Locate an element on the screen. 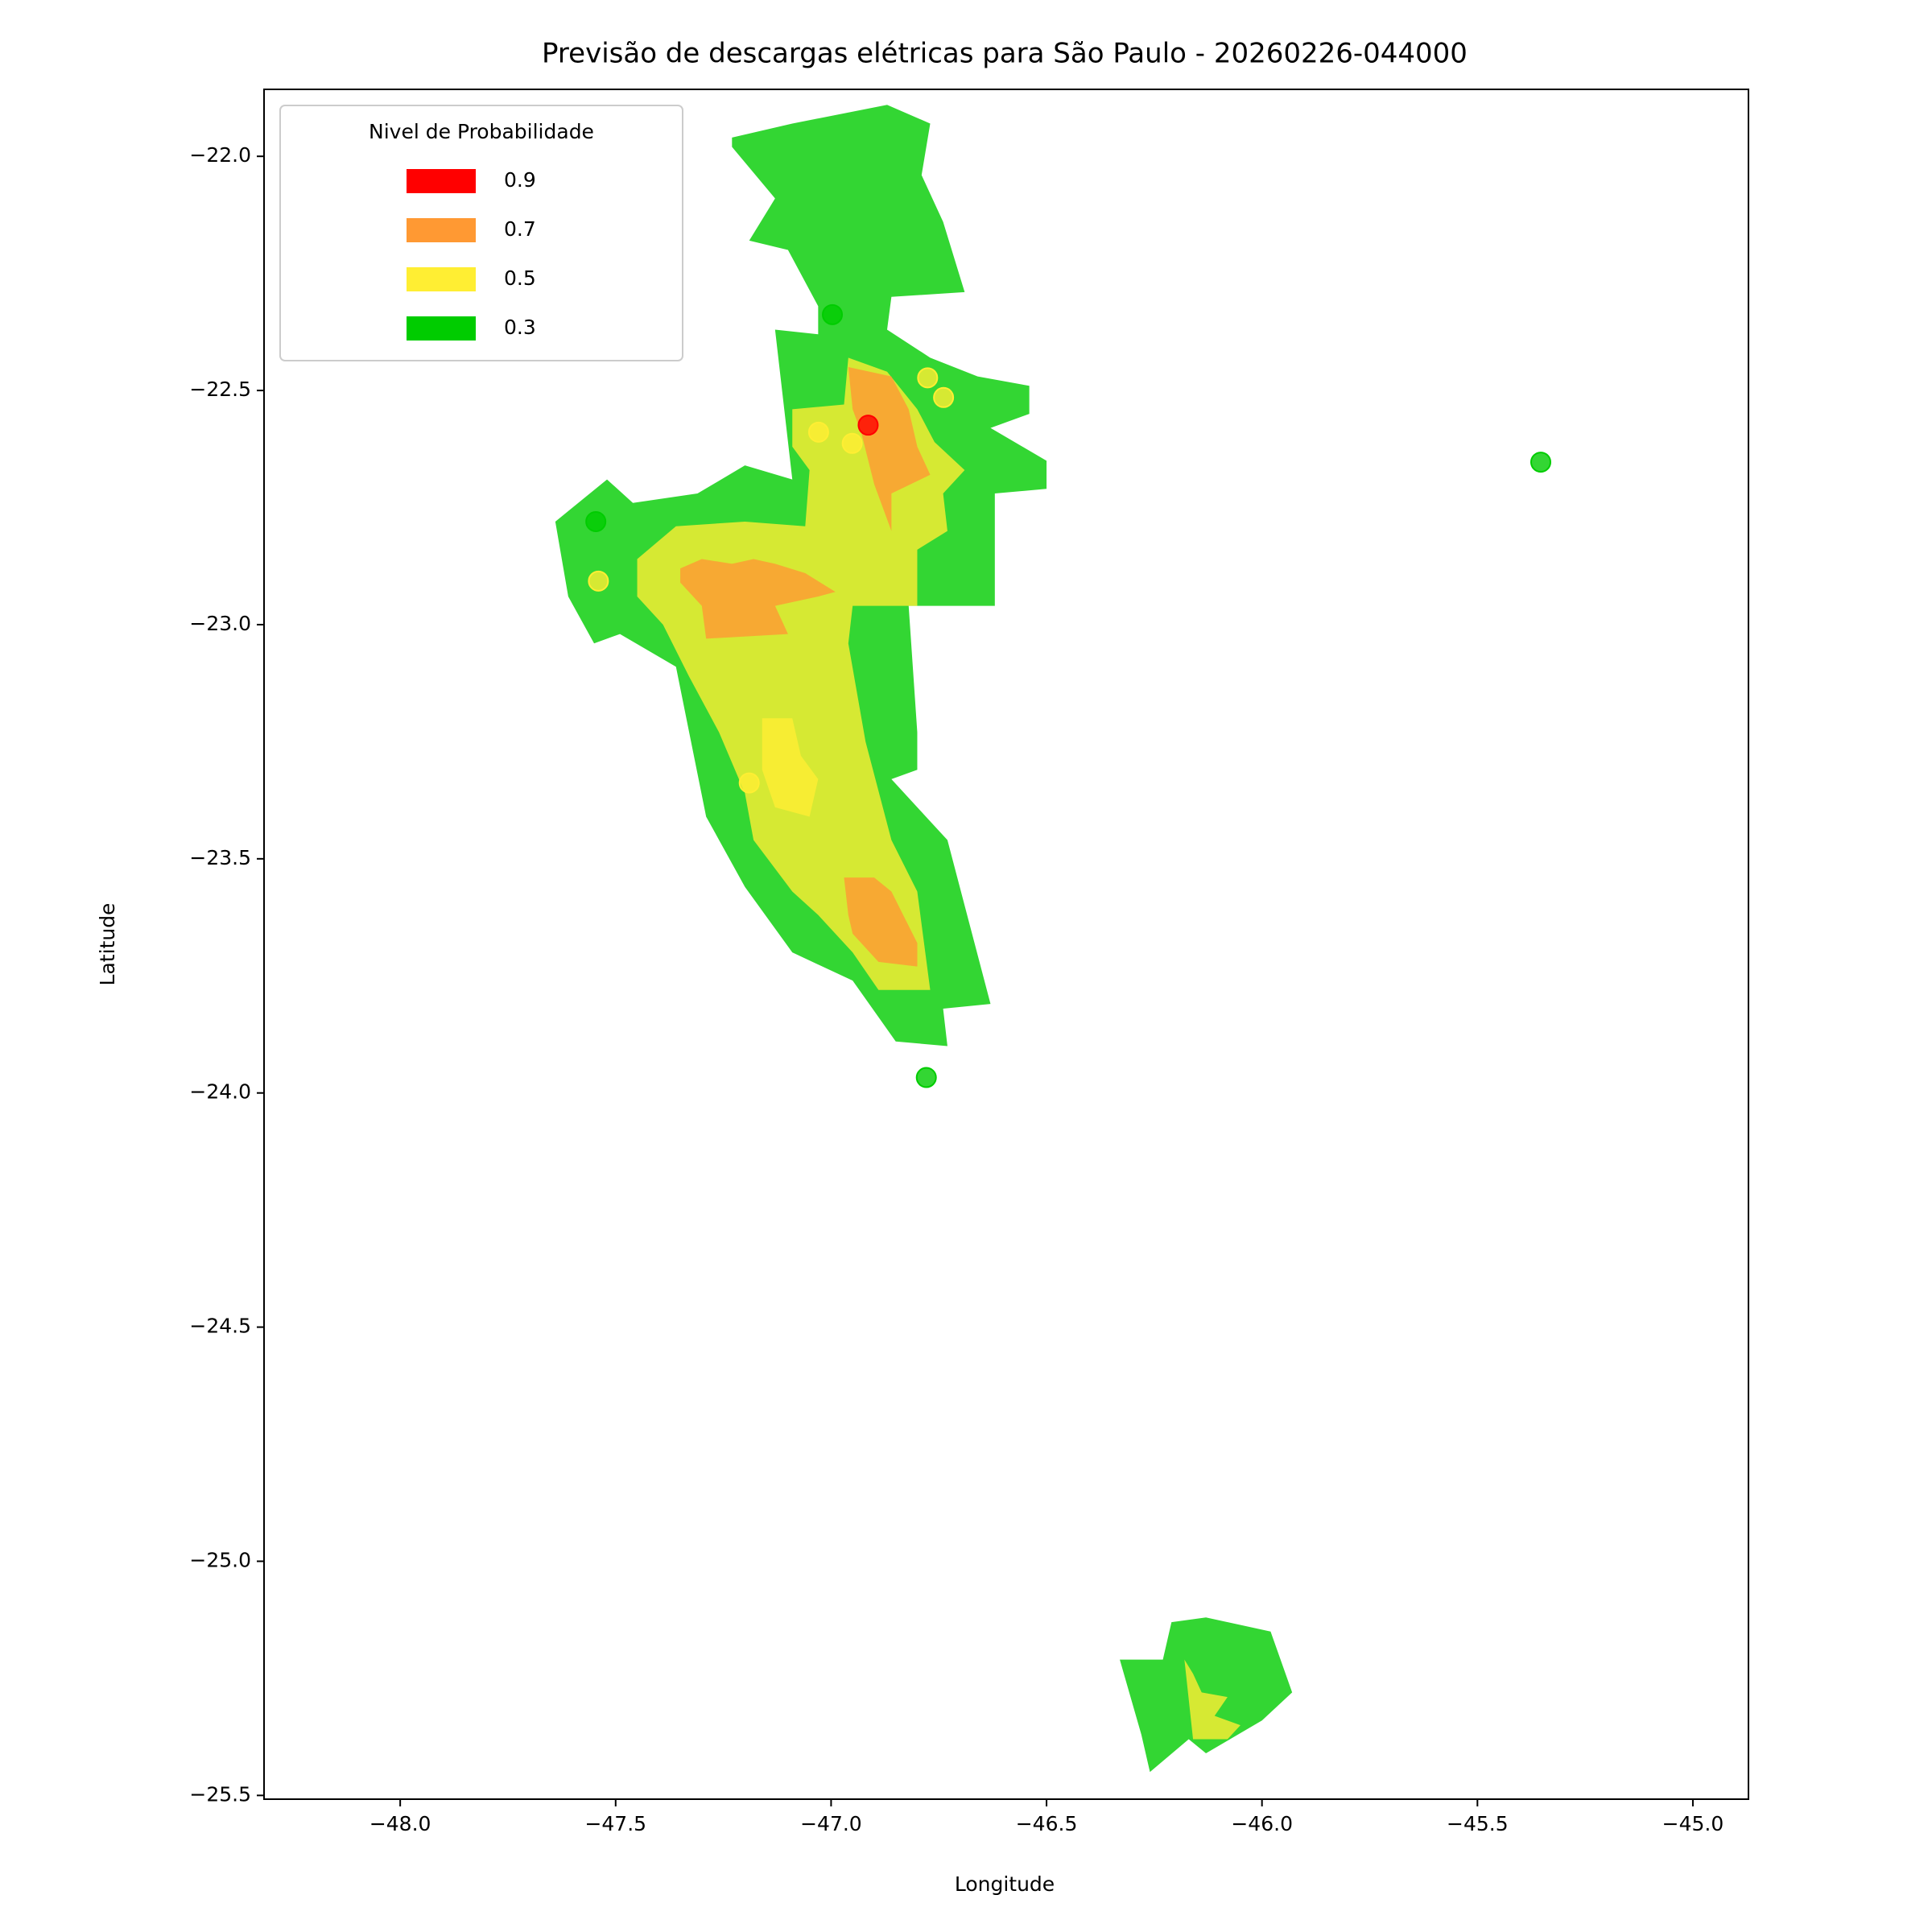  legend-label: 0.9 is located at coordinates (520, 180).